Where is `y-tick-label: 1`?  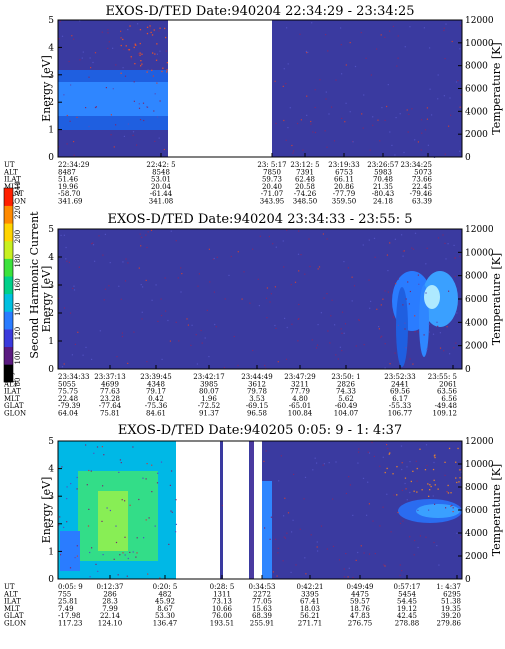
y-tick-label: 1 is located at coordinates (51, 342).